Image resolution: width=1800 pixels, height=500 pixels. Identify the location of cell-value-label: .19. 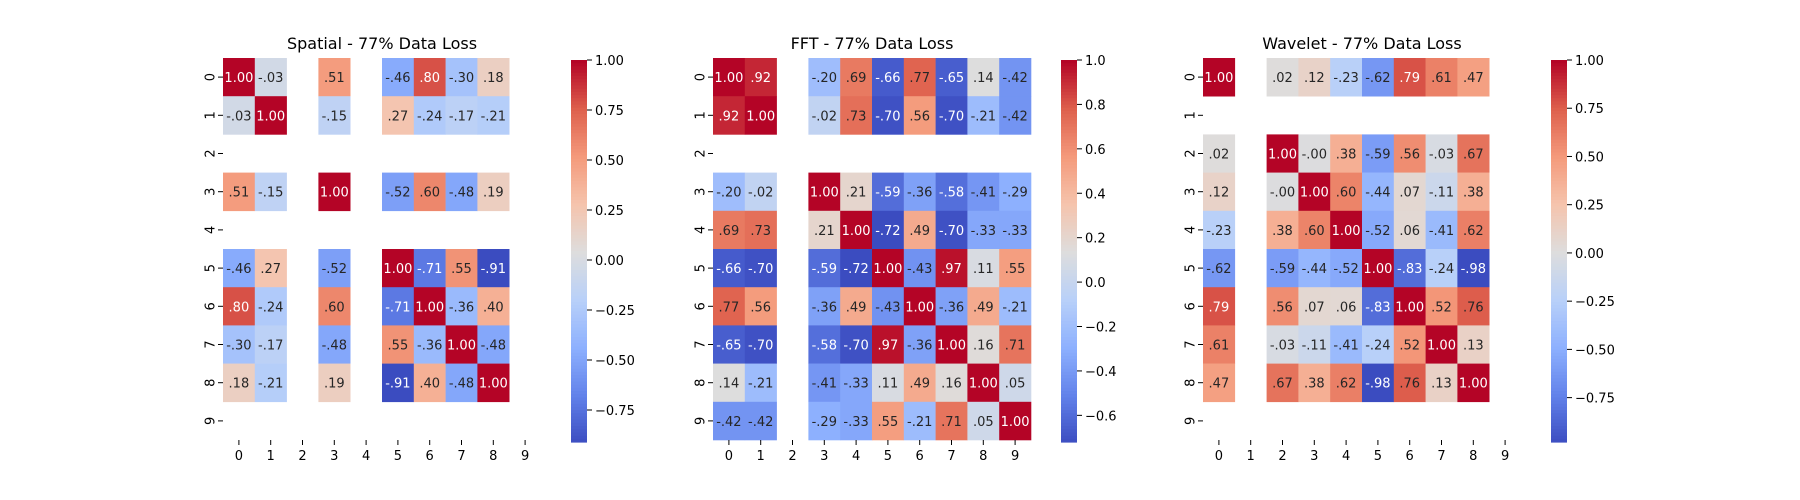
(334, 384).